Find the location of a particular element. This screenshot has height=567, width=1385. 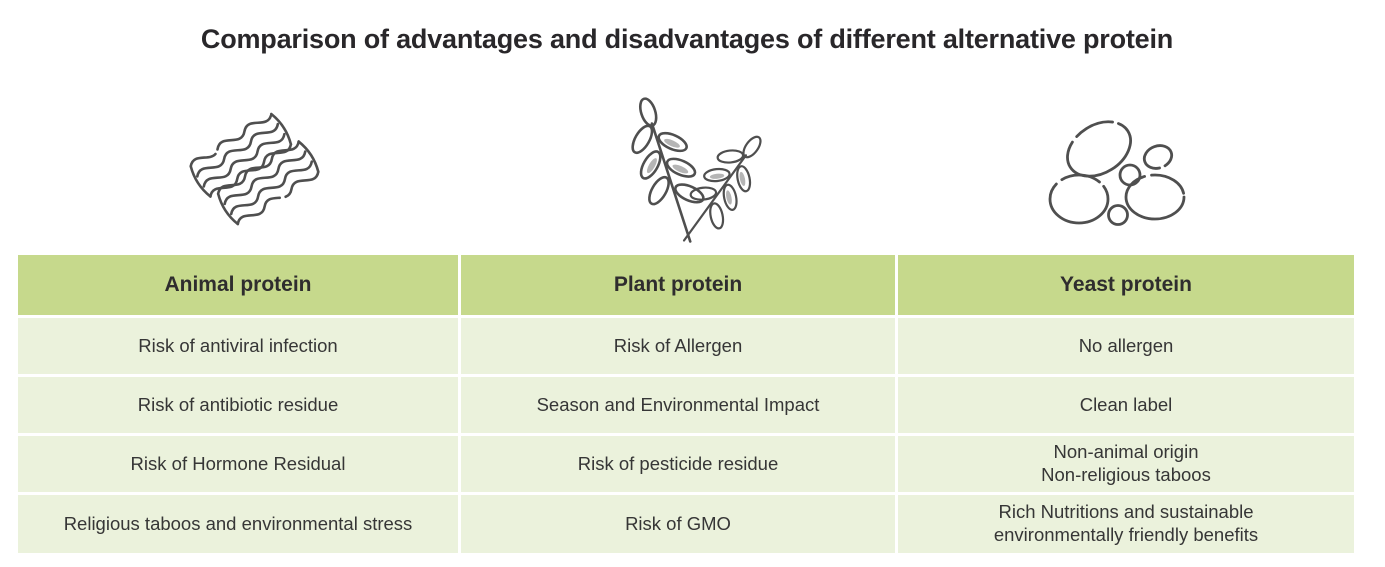

plant-protein-icon-cell is located at coordinates (678, 172).